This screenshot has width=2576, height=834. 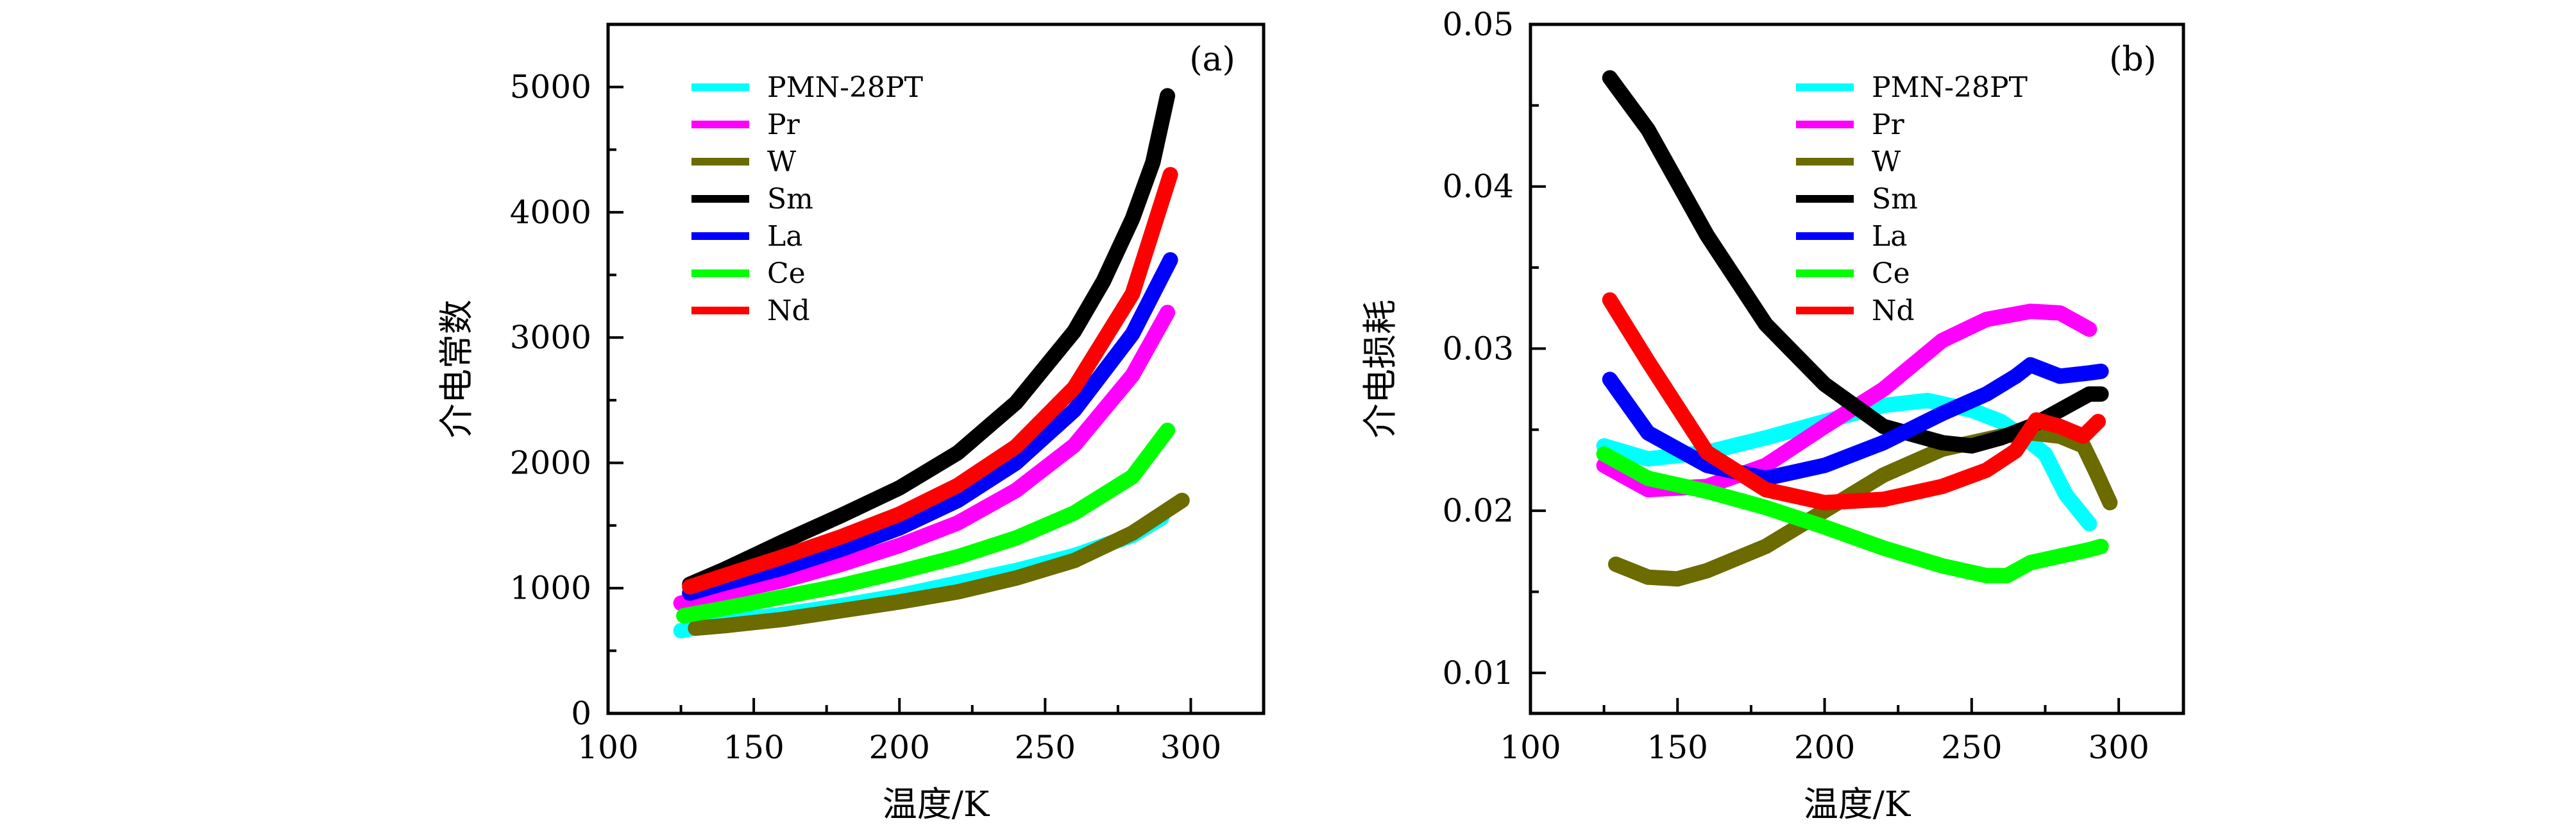 I want to click on y-tick-label: 5000, so click(x=550, y=87).